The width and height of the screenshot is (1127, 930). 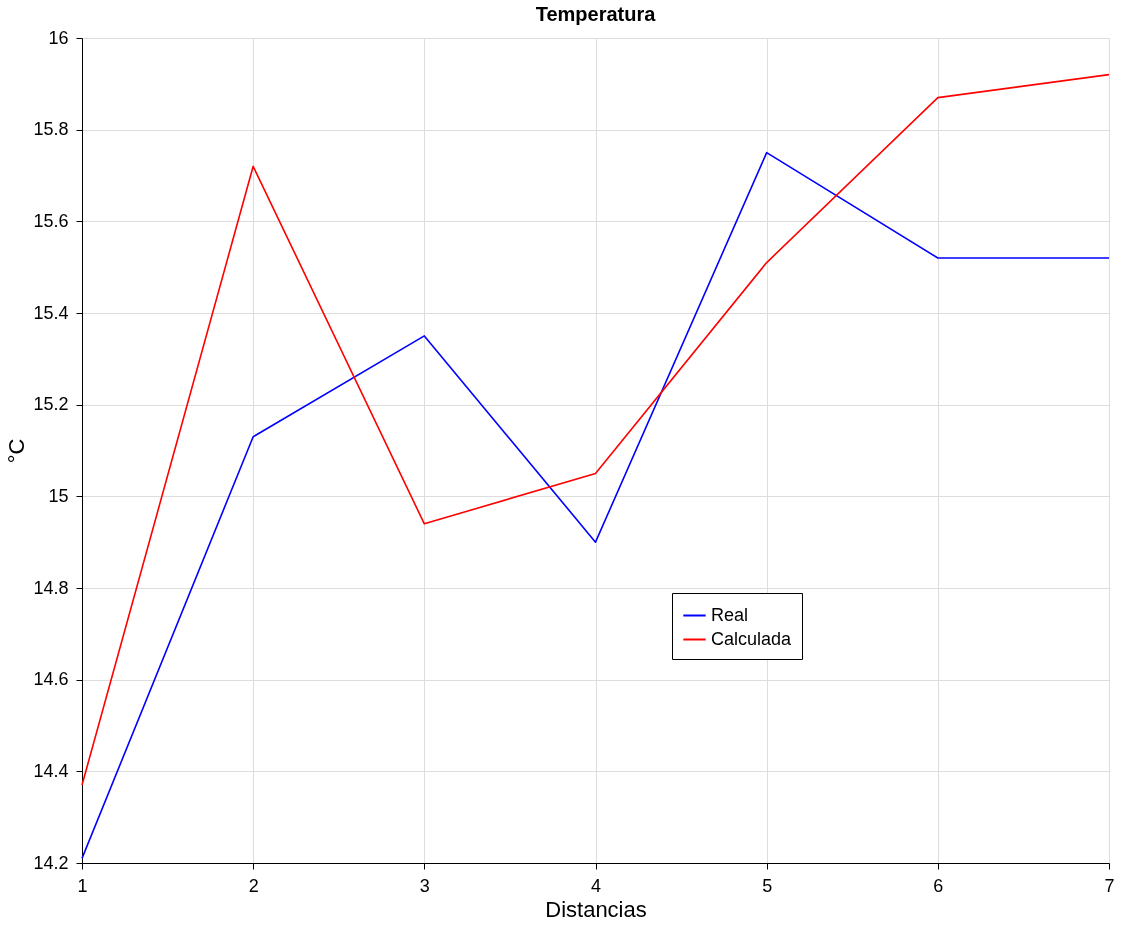 What do you see at coordinates (58, 495) in the screenshot?
I see `y-tick-label: 15` at bounding box center [58, 495].